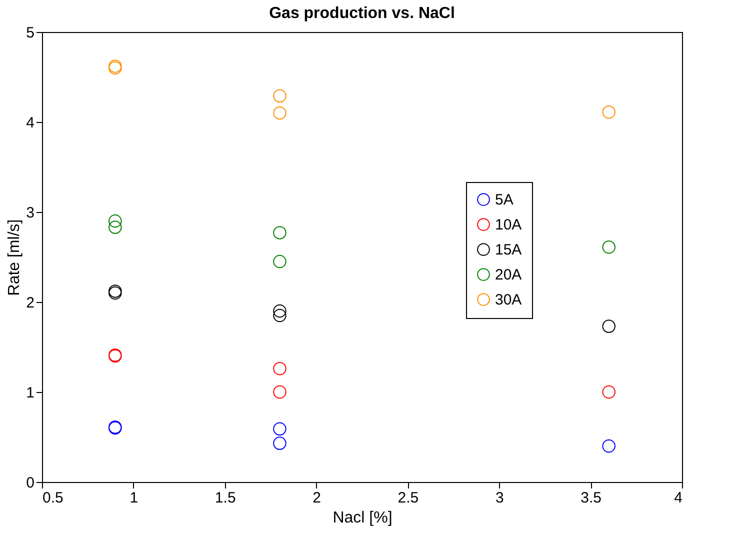 This screenshot has width=731, height=541. Describe the element at coordinates (53, 498) in the screenshot. I see `x-tick-label: 0.5` at that location.